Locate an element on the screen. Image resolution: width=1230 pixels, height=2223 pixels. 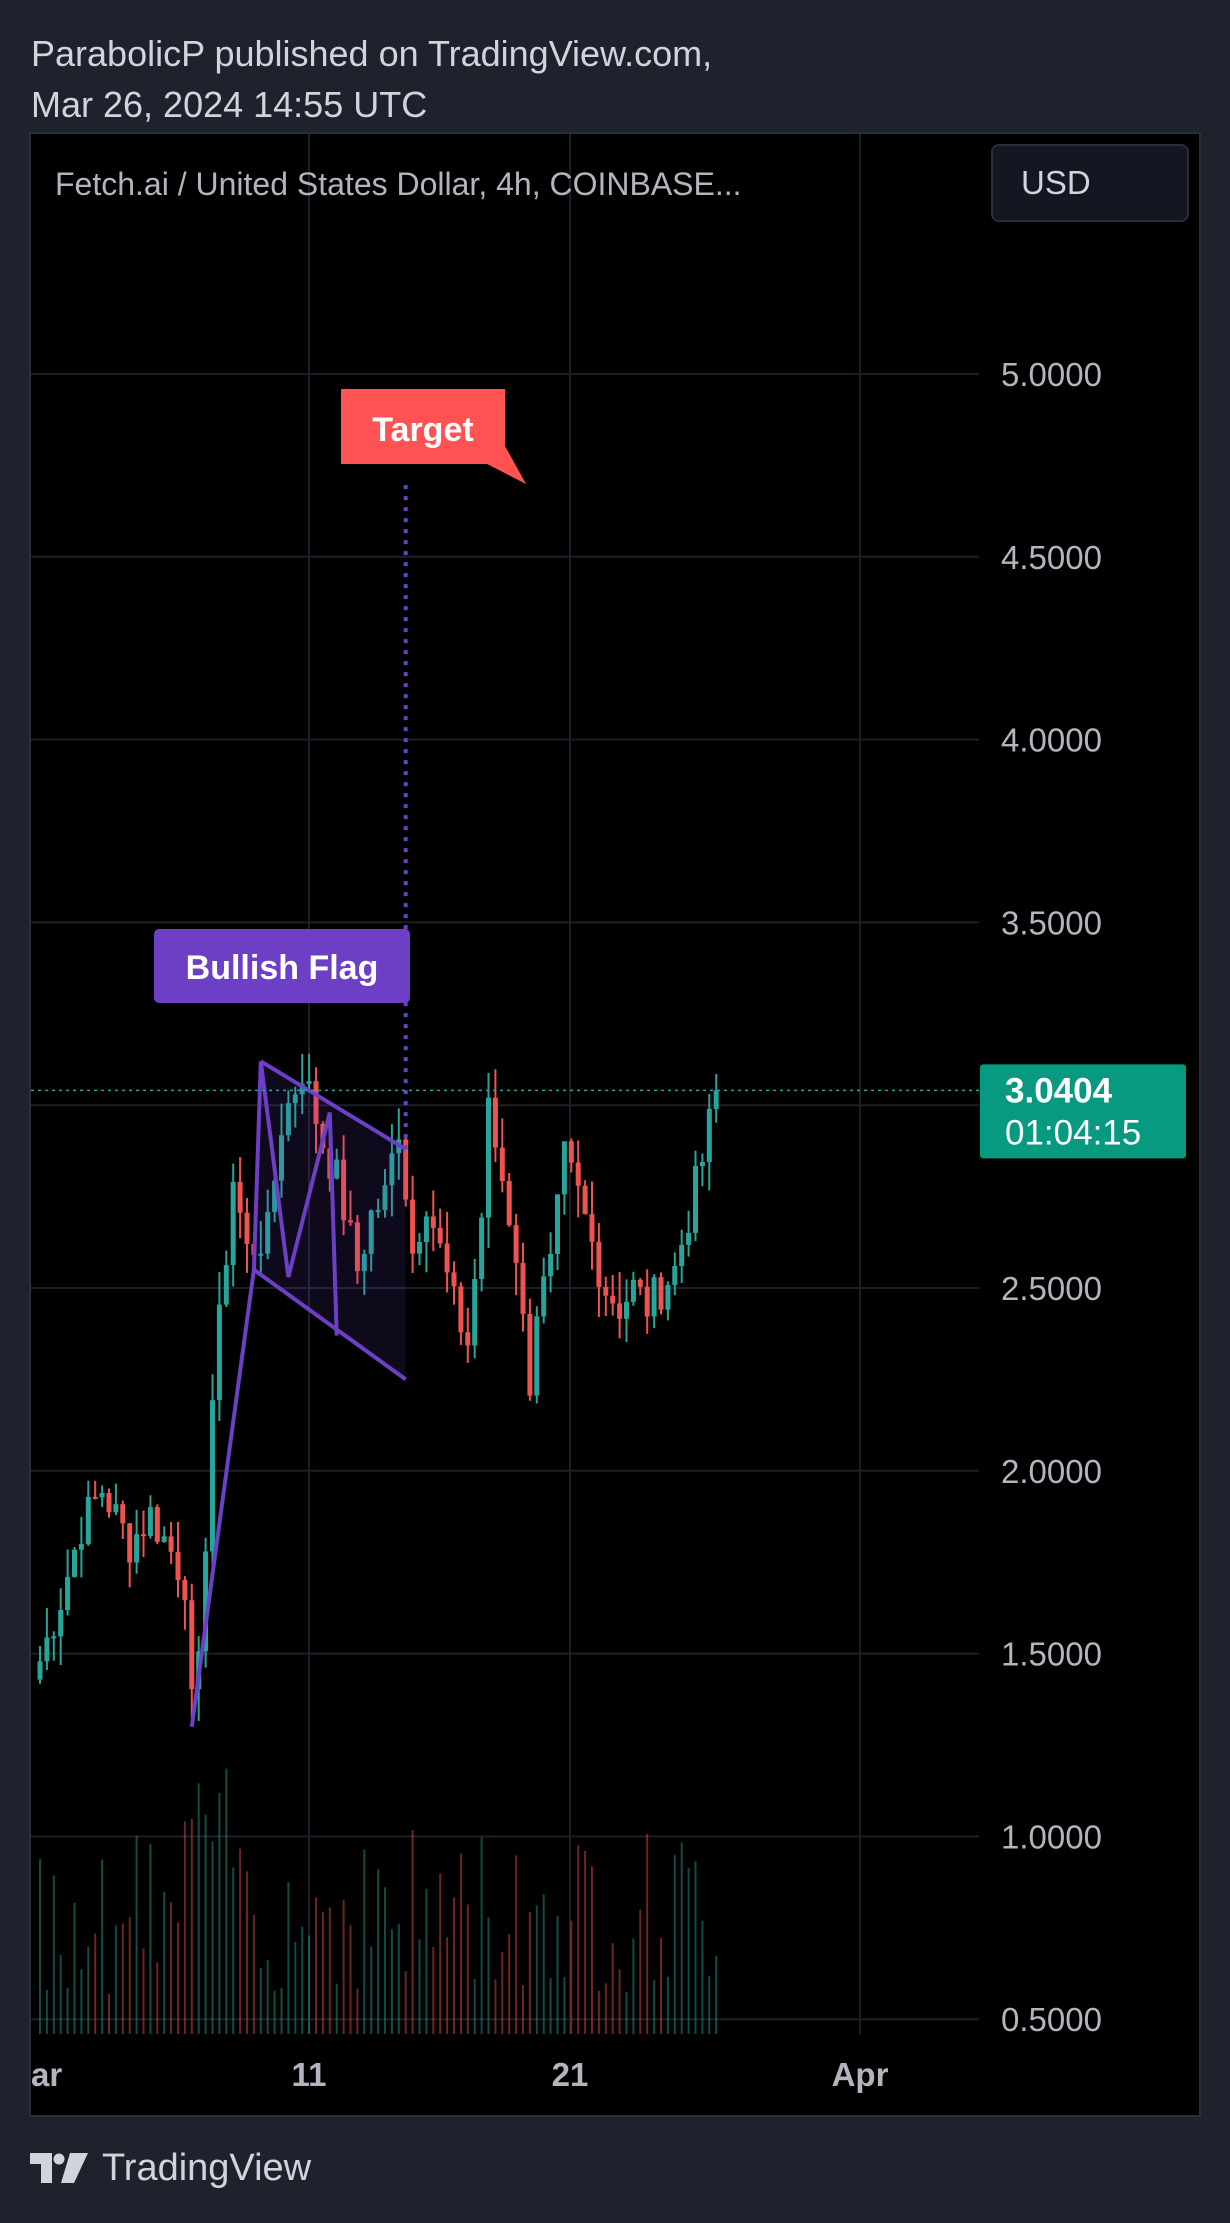
tradingview-brand: TradingView is located at coordinates (170, 2168).